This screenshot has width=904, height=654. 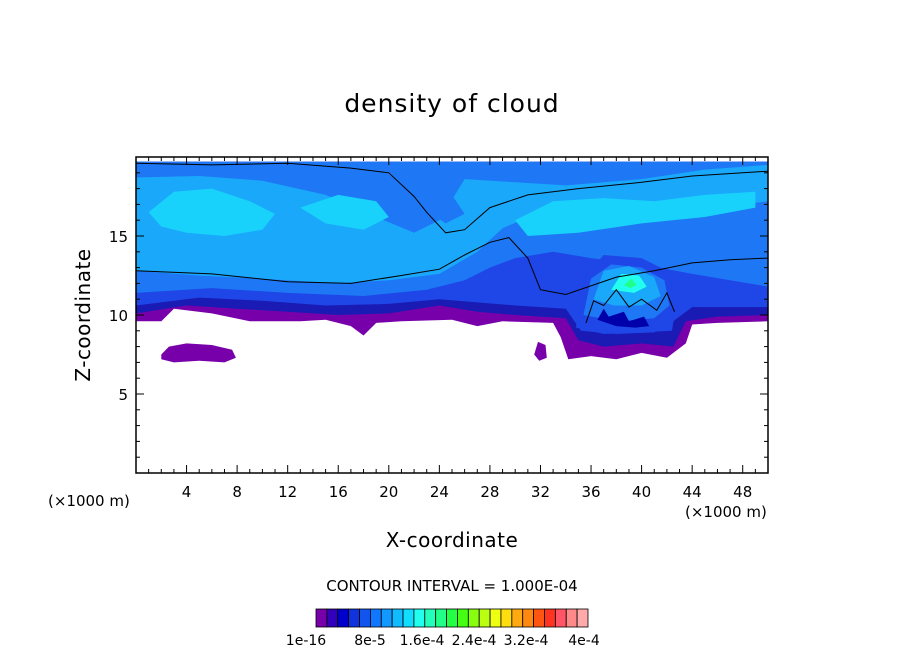 I want to click on x-tick-label: 20, so click(x=388, y=492).